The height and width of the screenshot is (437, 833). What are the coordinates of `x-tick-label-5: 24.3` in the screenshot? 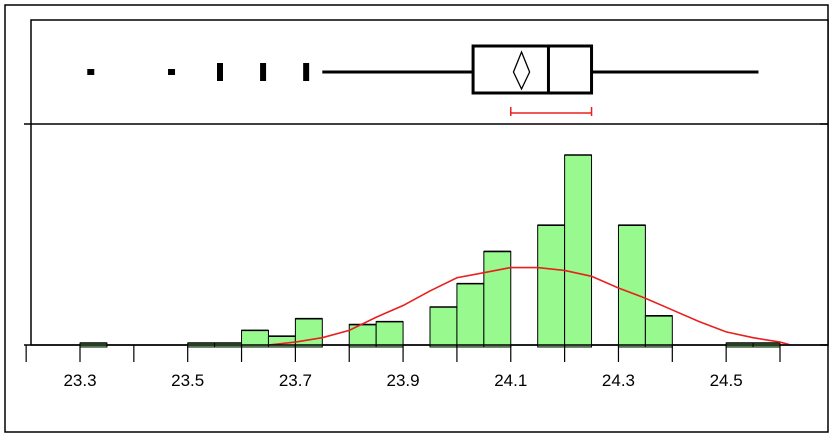 It's located at (618, 380).